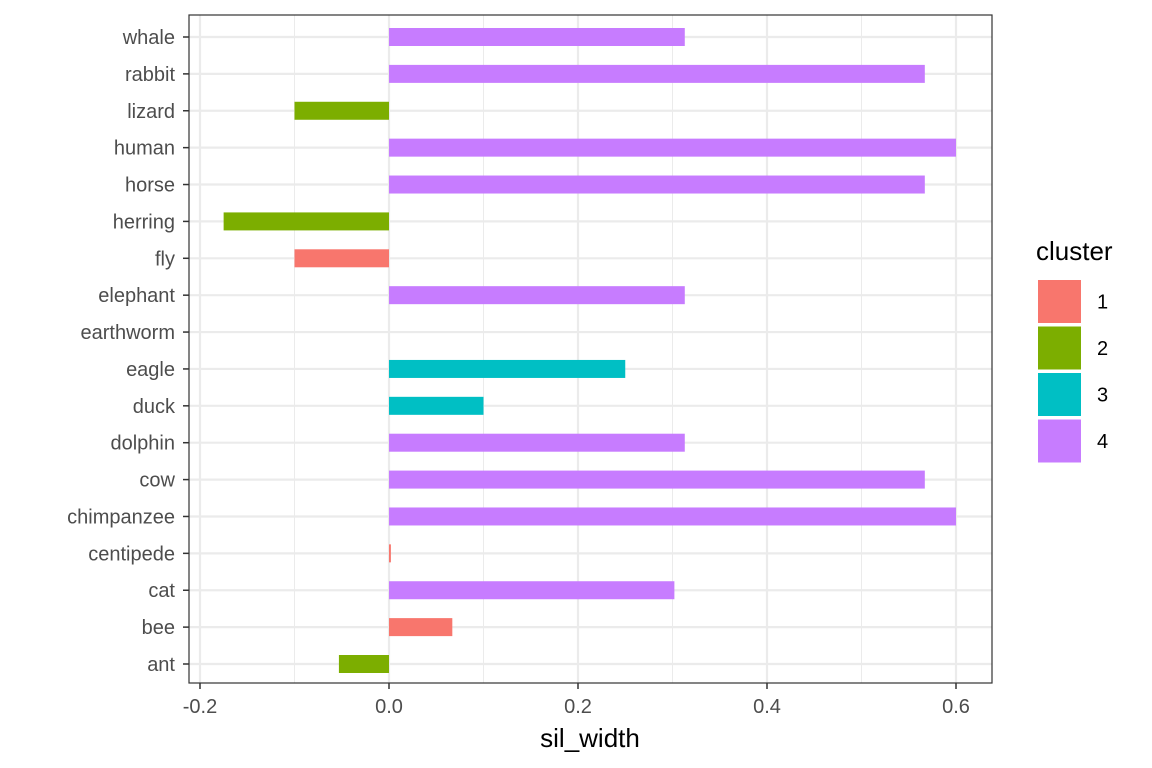 This screenshot has height=768, width=1152. I want to click on y-tick-label: elephant, so click(136, 296).